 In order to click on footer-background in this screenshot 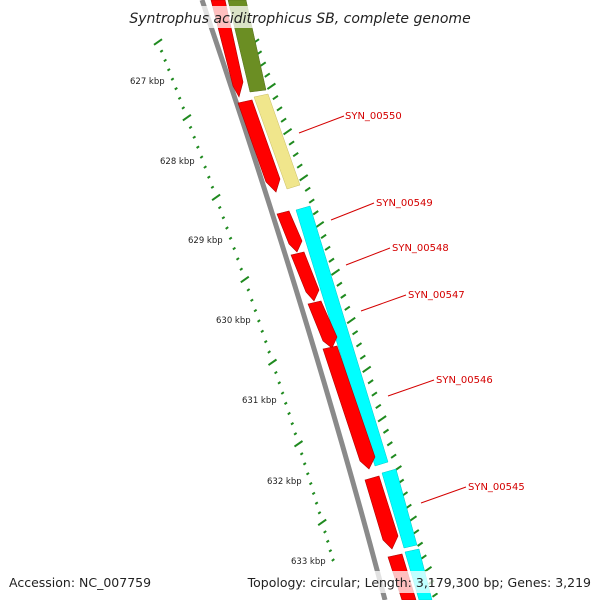, I will do `click(300, 582)`.